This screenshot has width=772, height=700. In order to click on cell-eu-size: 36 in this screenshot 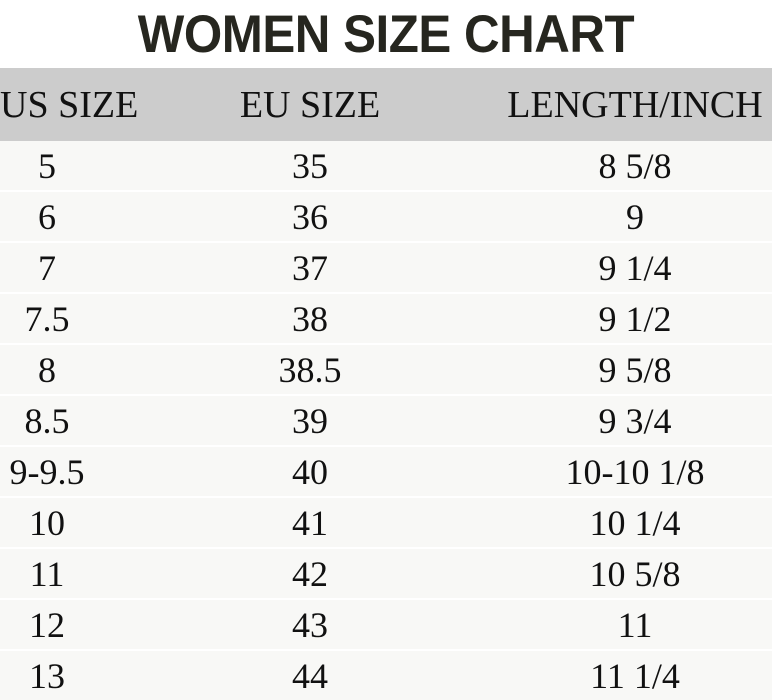, I will do `click(335, 217)`.